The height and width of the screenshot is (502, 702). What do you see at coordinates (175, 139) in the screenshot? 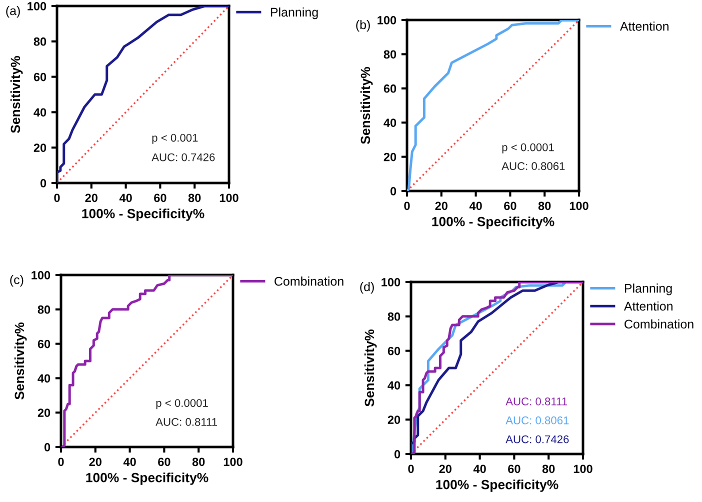
I see `annotation: p < 0.001` at bounding box center [175, 139].